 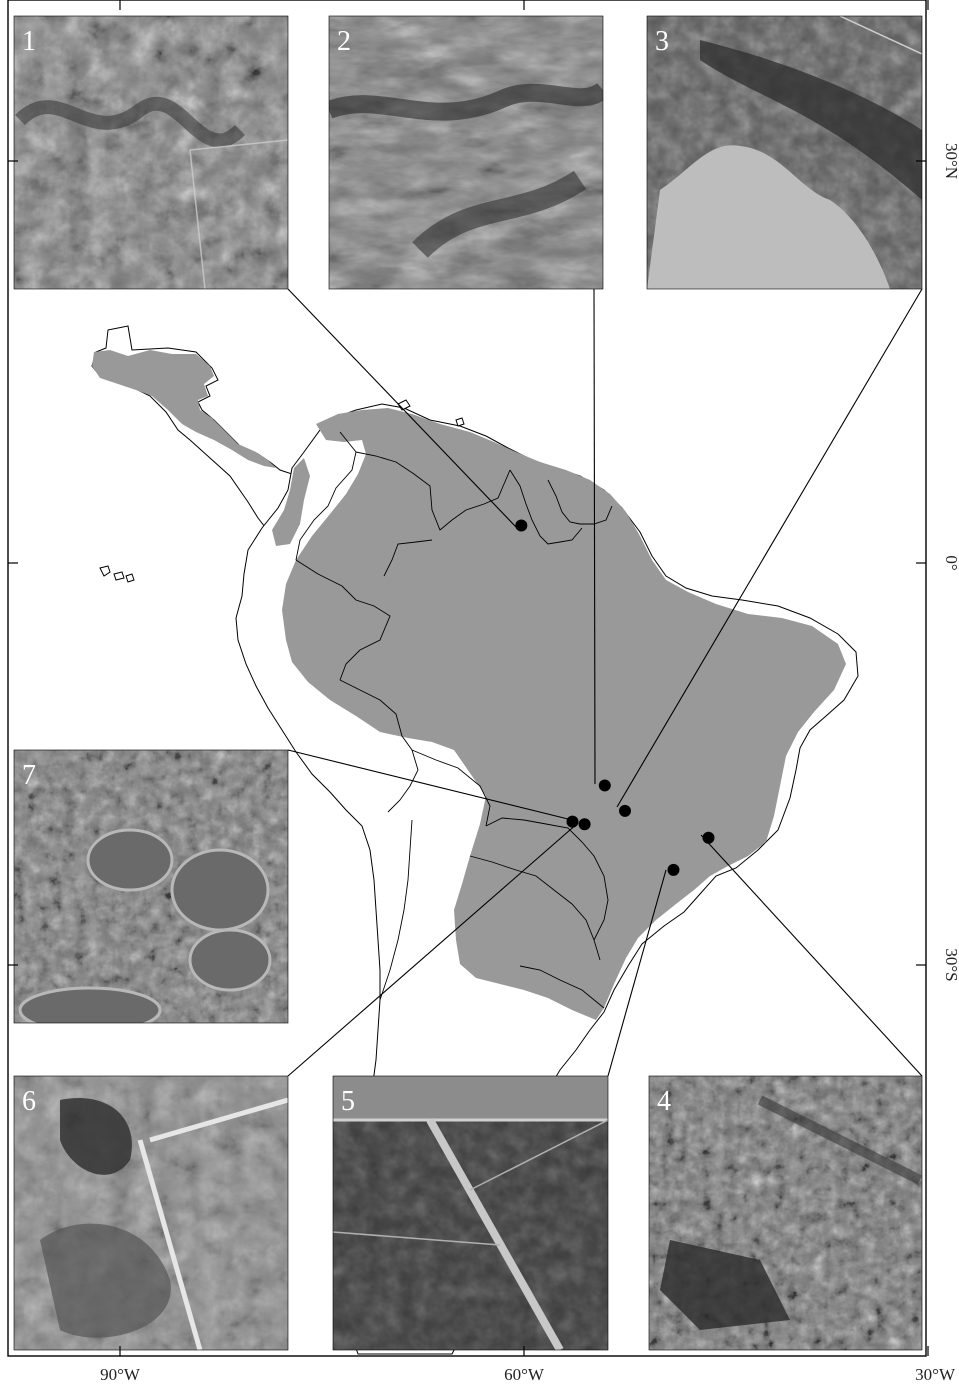 What do you see at coordinates (348, 1101) in the screenshot?
I see `inset-label-5: 5` at bounding box center [348, 1101].